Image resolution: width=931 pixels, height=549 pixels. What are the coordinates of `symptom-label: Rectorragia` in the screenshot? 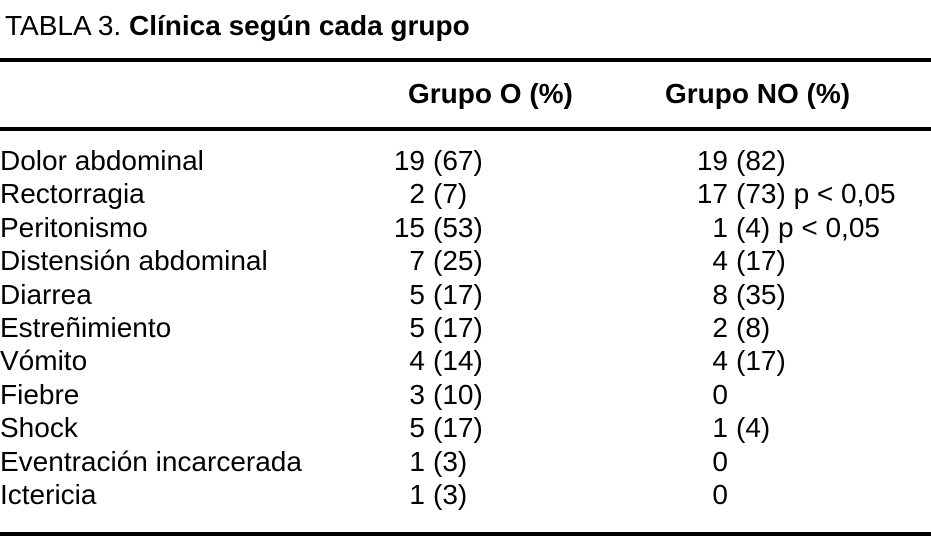 It's located at (72, 194).